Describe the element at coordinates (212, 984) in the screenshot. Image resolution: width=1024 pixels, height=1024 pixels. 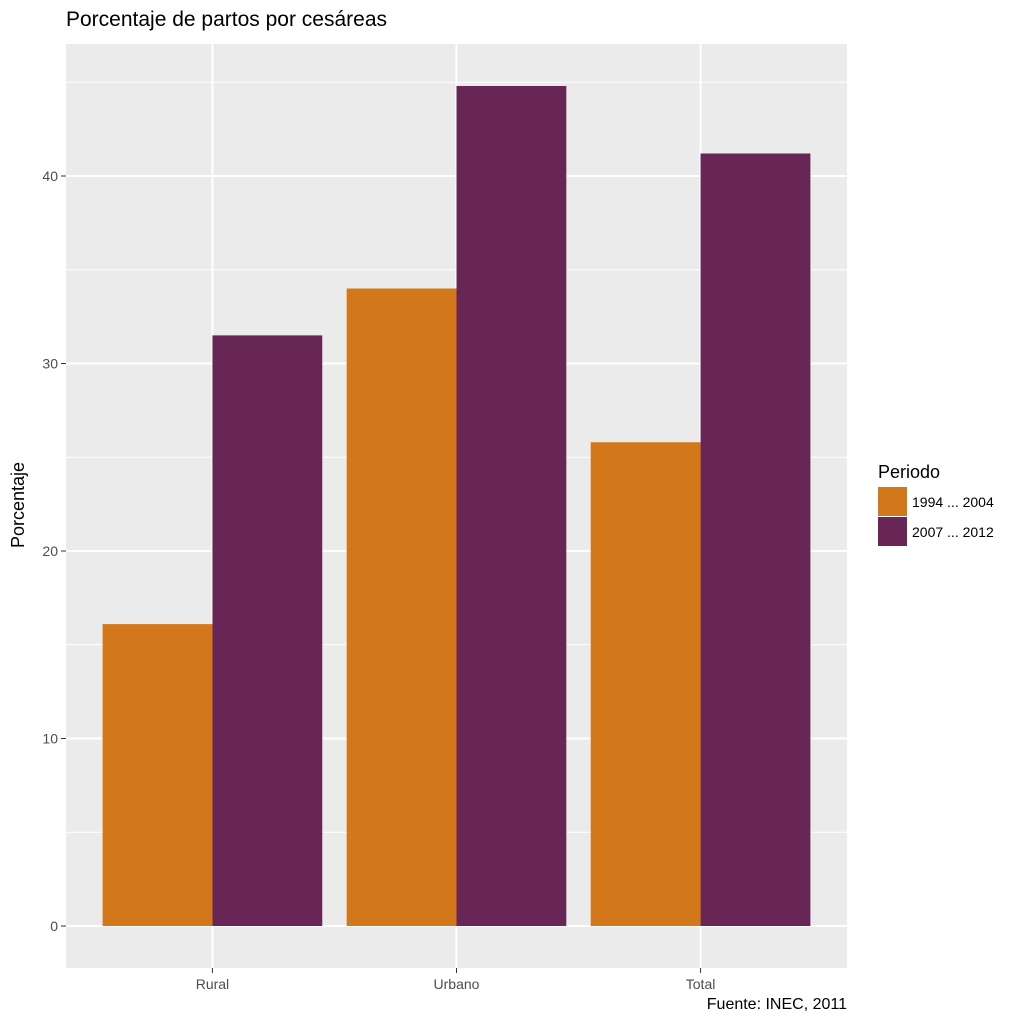
I see `x-tick-label-rural: Rural` at that location.